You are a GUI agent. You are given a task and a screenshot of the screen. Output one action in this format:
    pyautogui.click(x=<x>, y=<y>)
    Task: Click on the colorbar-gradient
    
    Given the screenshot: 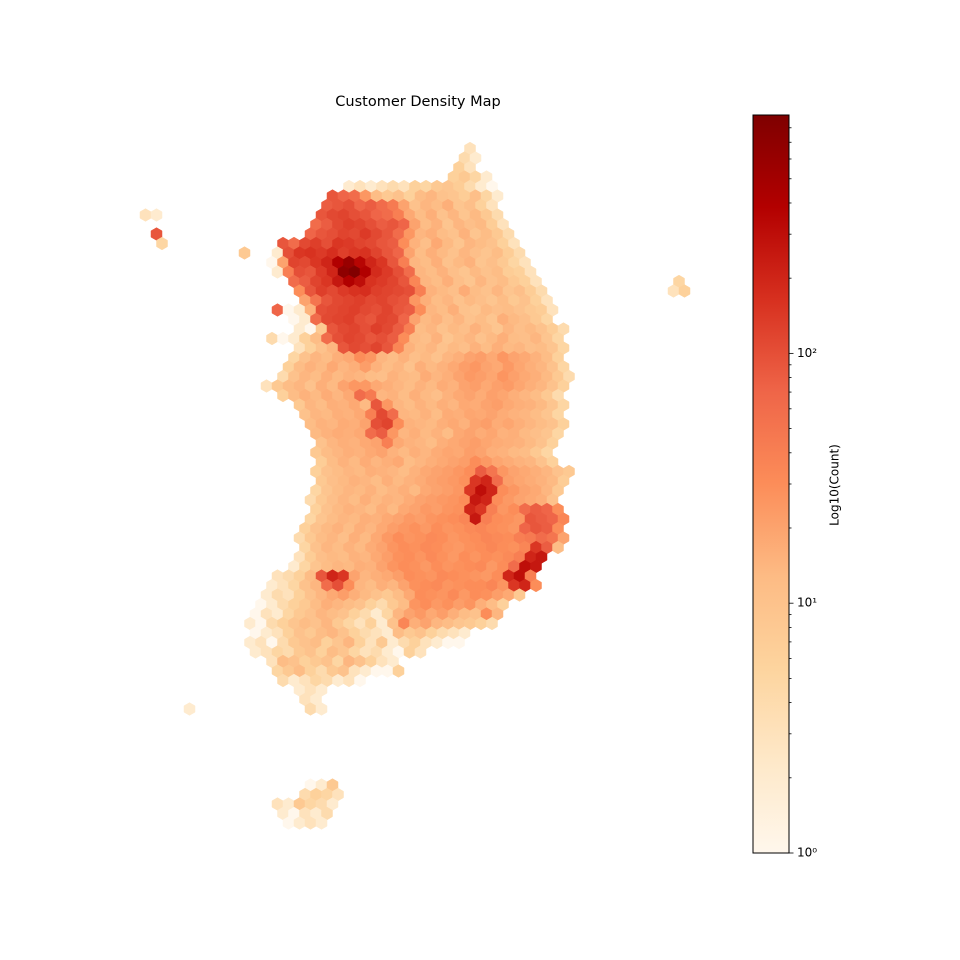 What is the action you would take?
    pyautogui.click(x=771, y=484)
    